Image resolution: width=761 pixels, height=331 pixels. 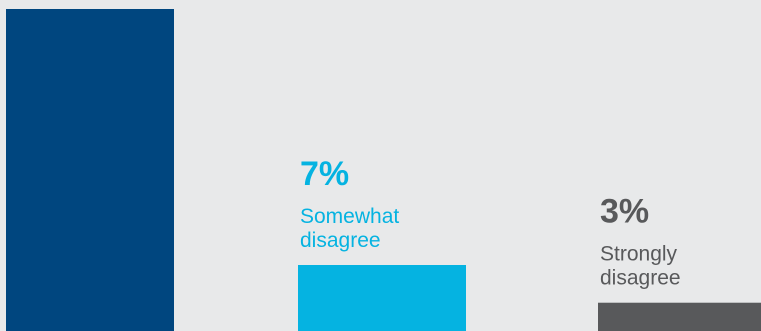 I want to click on category-label-line: Somewhat, so click(x=349, y=216).